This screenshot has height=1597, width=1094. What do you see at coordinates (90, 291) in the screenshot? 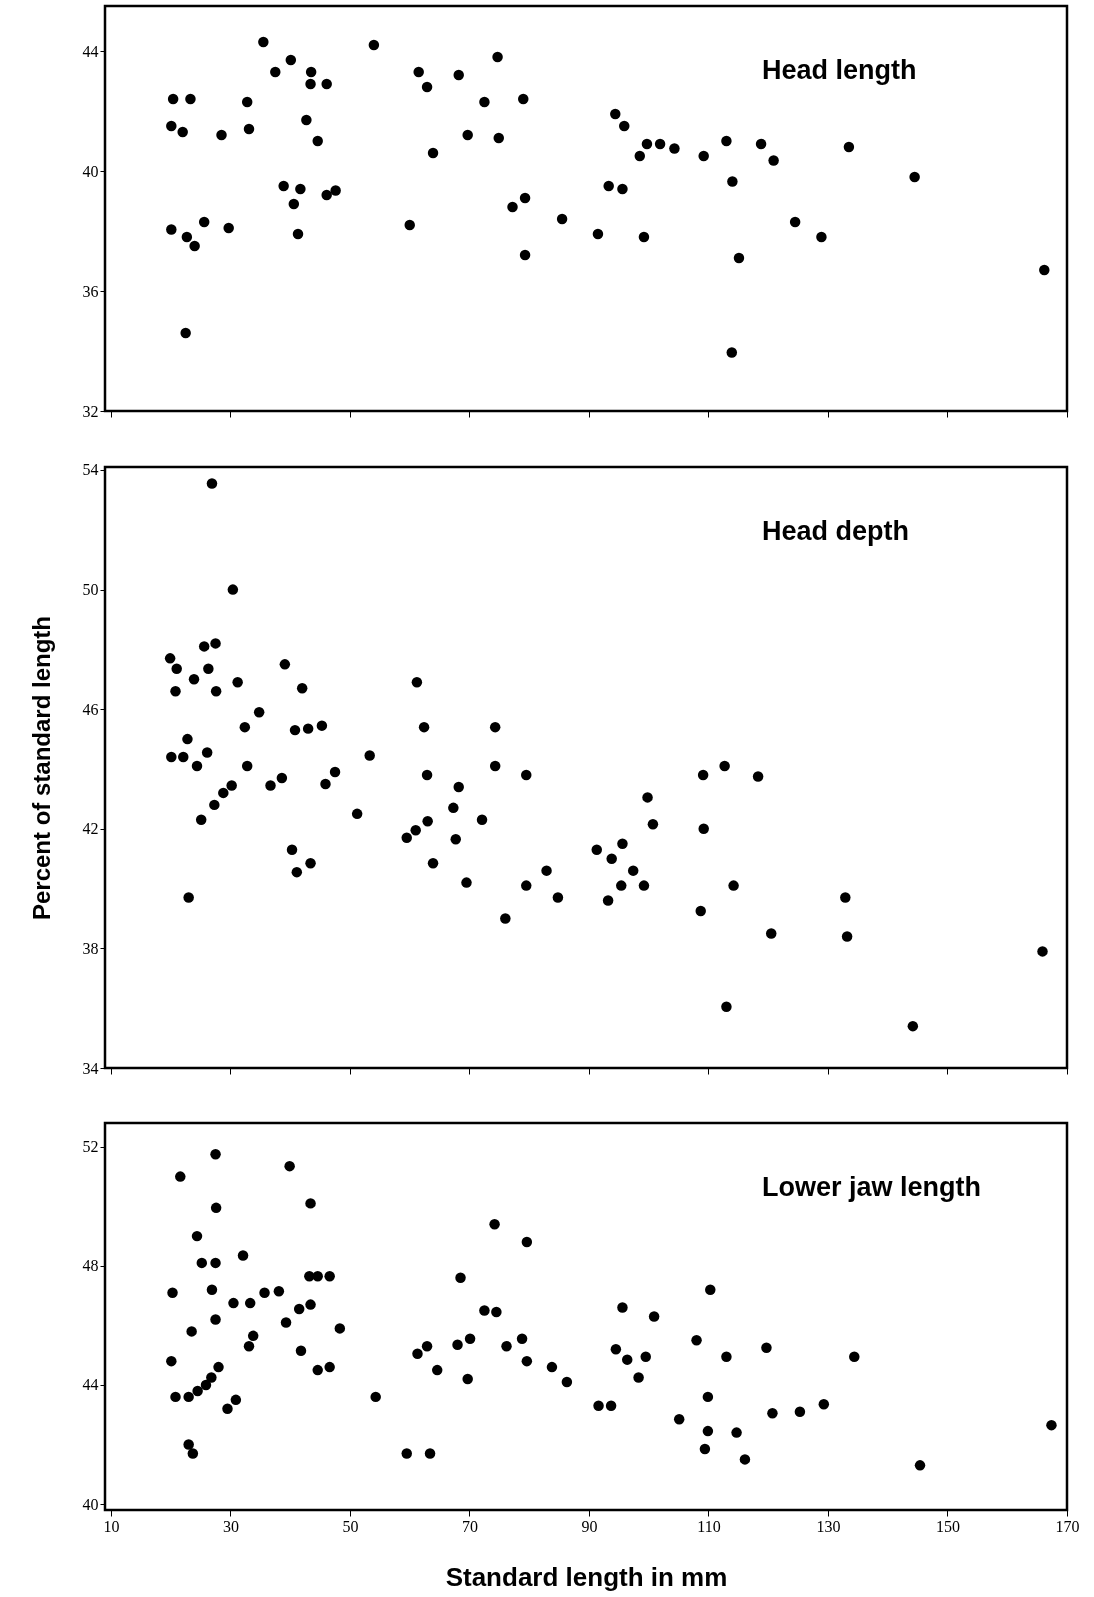
I see `y-tick-label: 36` at bounding box center [90, 291].